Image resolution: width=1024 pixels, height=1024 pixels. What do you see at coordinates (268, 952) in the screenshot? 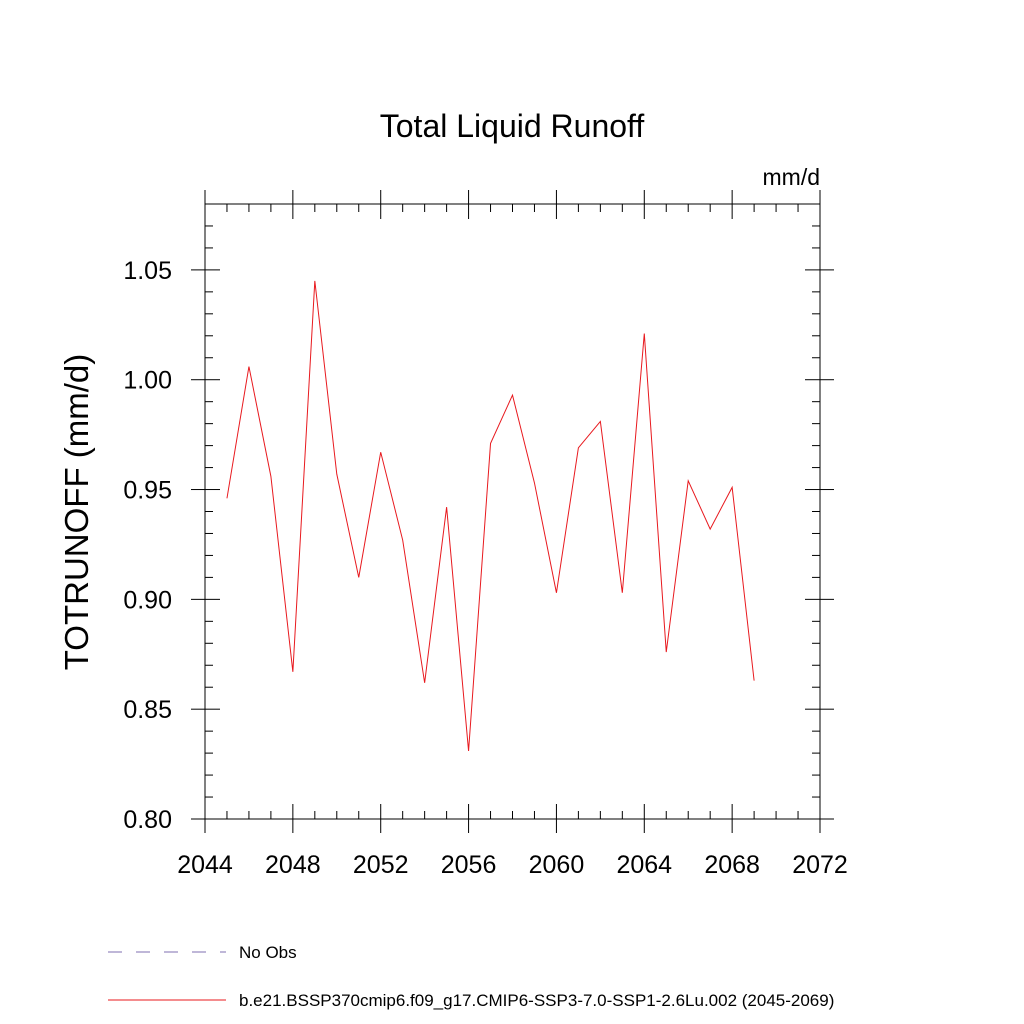
I see `legend-entry: No Obs` at bounding box center [268, 952].